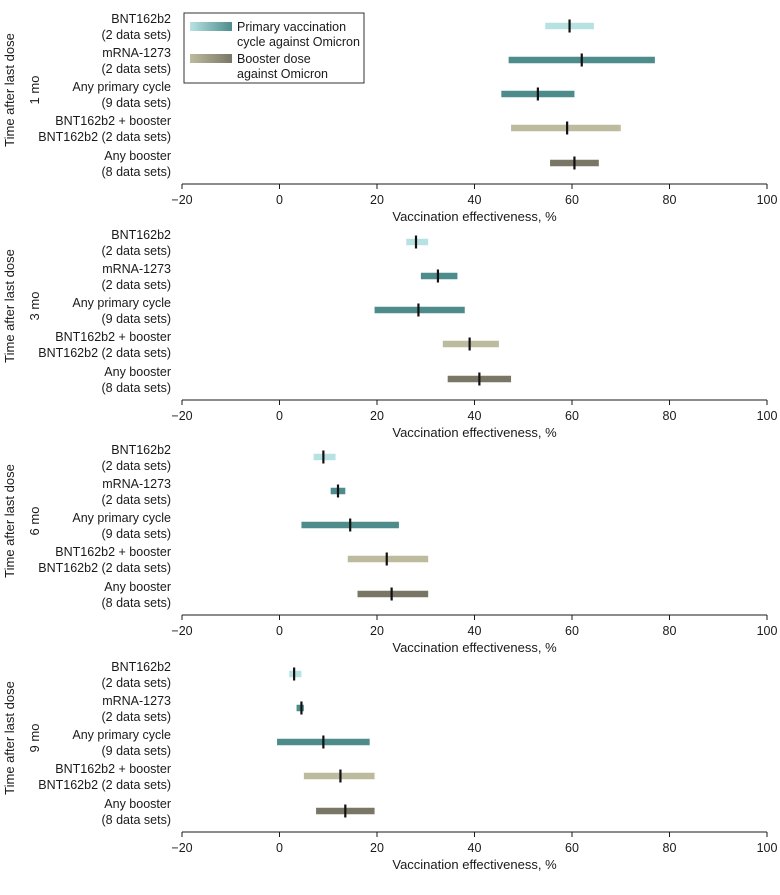 The width and height of the screenshot is (780, 895). What do you see at coordinates (34, 521) in the screenshot?
I see `panel-time-label: 6 mo` at bounding box center [34, 521].